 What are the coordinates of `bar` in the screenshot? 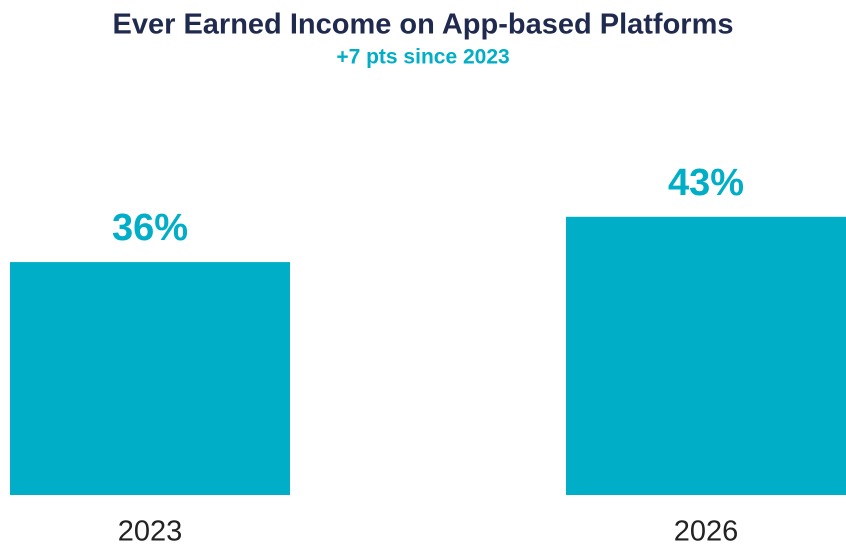 It's located at (150, 378).